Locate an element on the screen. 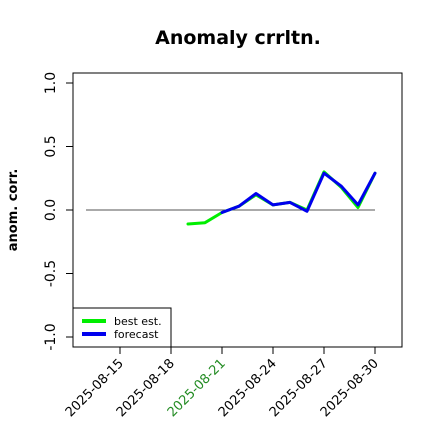 The height and width of the screenshot is (440, 440). y-axis: -1.0 -0.5 0.0 0.5 1.0 is located at coordinates (58, 211).